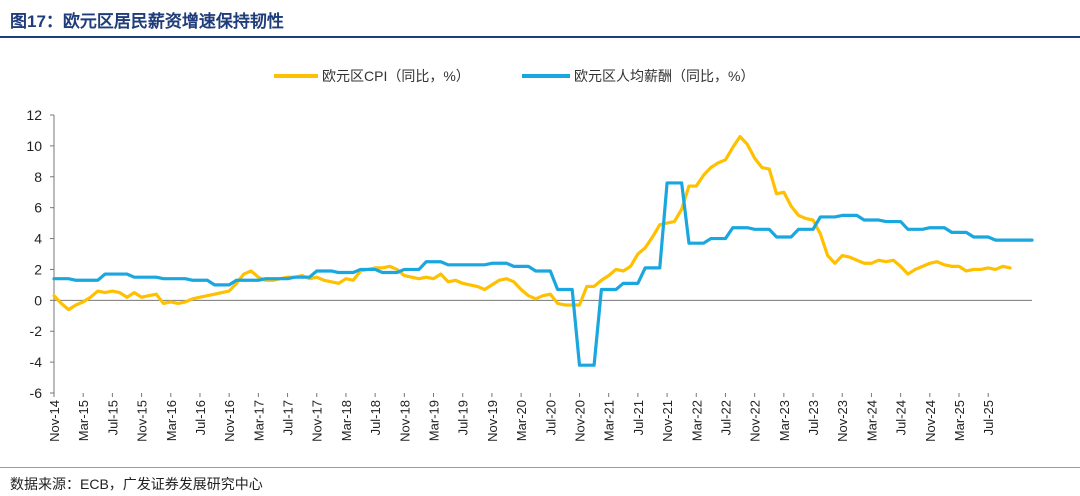  What do you see at coordinates (375, 417) in the screenshot?
I see `x-tick-label: Jul-18` at bounding box center [375, 417].